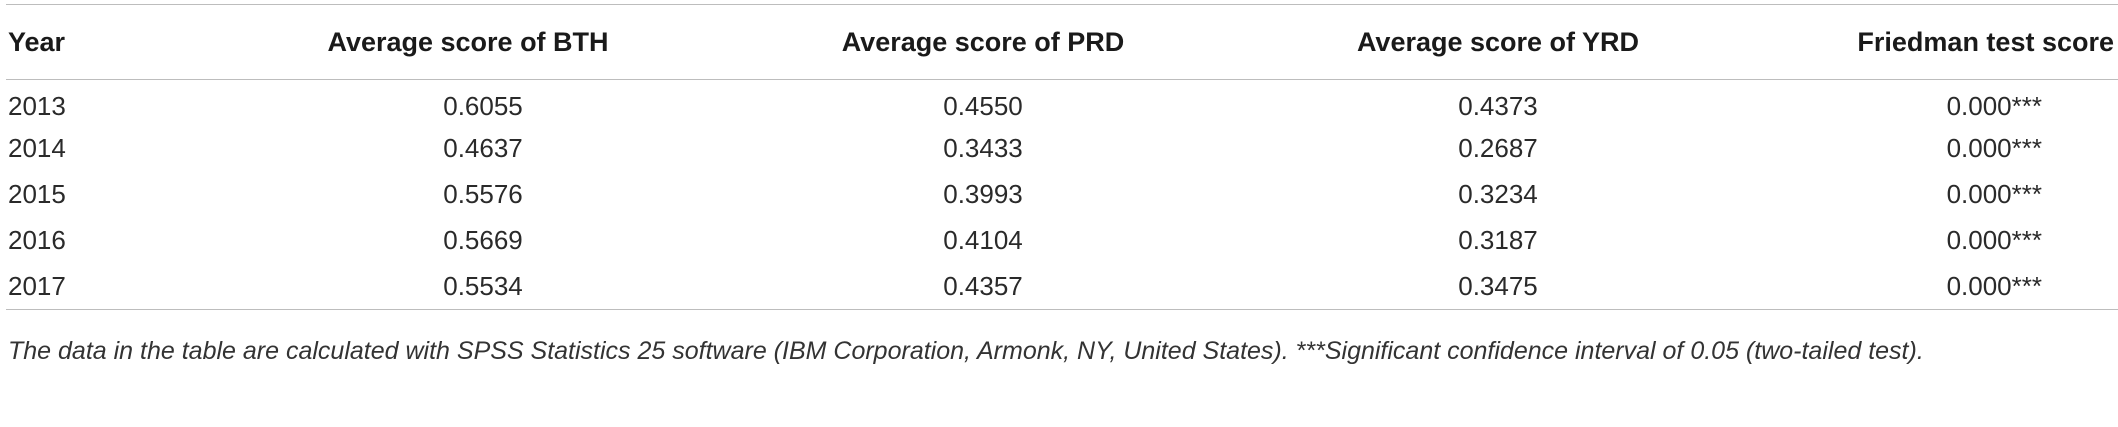 Image resolution: width=2118 pixels, height=427 pixels. I want to click on table-row: 2016 0.5669 0.4104 0.3187 0.000***, so click(1062, 241).